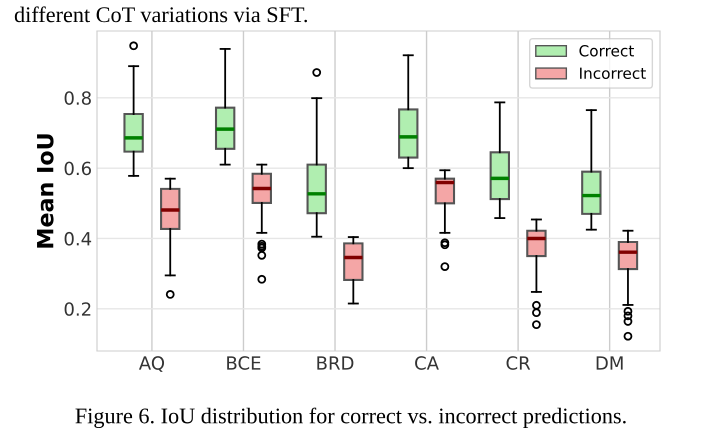  What do you see at coordinates (161, 14) in the screenshot?
I see `text: different CoT variations via SFT.` at bounding box center [161, 14].